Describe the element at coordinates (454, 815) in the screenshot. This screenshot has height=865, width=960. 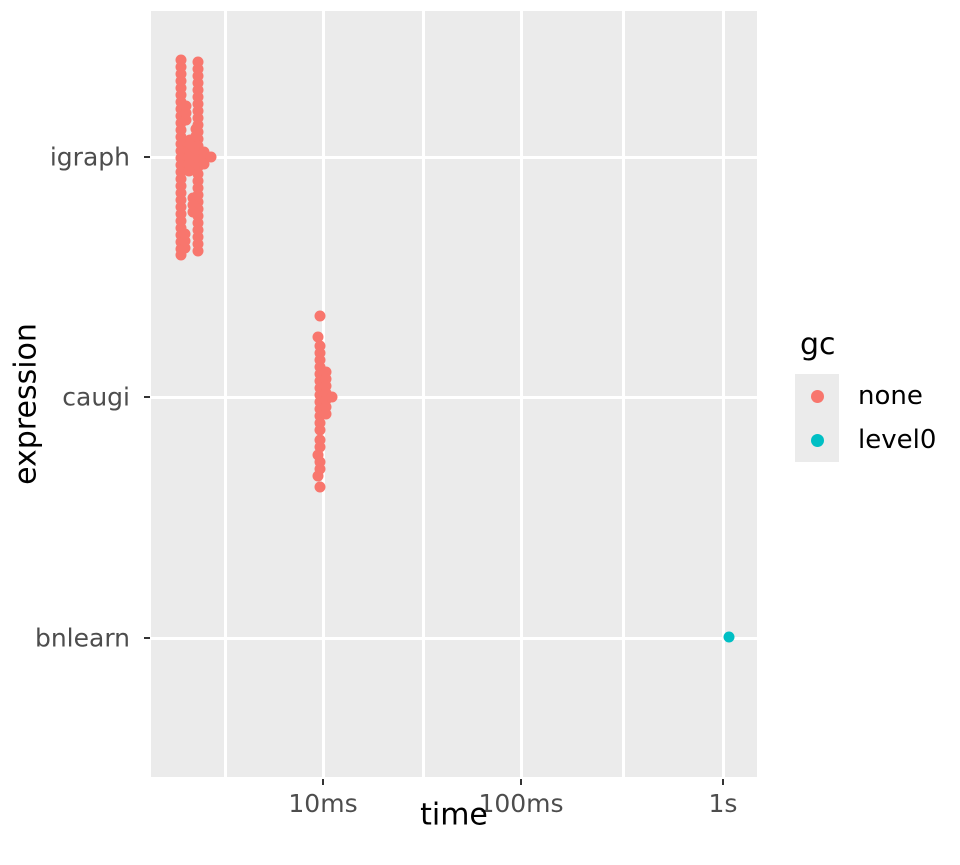
I see `x-axis-title: time` at that location.